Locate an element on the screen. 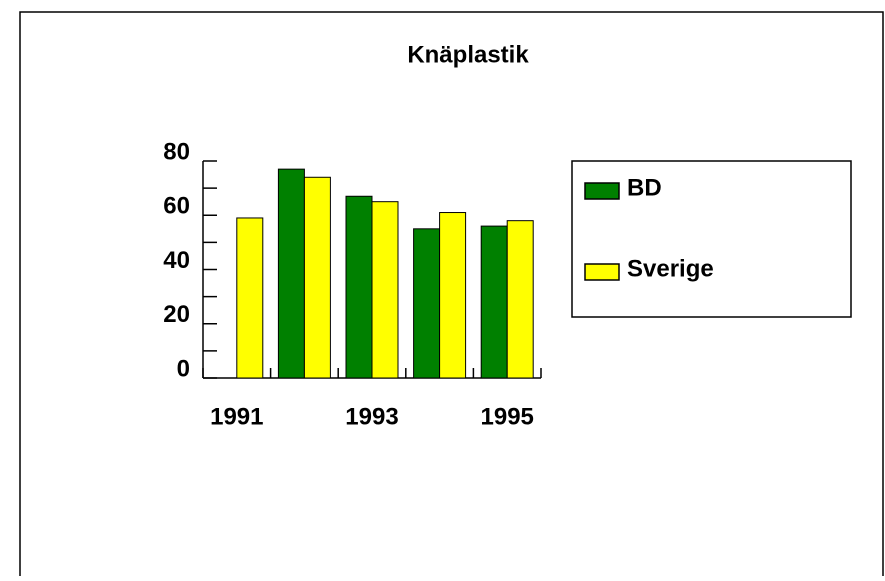  legend-label: Sverige is located at coordinates (670, 268).